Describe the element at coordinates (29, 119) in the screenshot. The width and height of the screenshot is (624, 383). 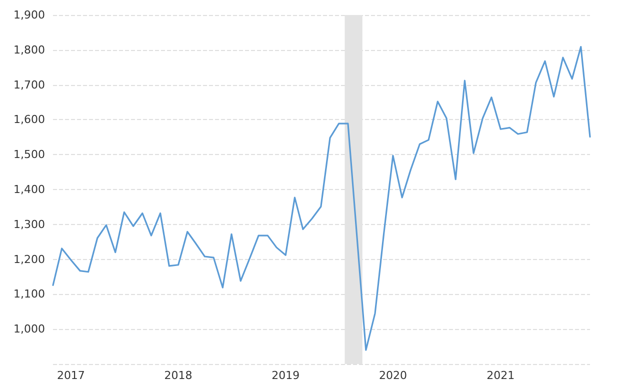
I see `y-tick-label: 1,600` at that location.